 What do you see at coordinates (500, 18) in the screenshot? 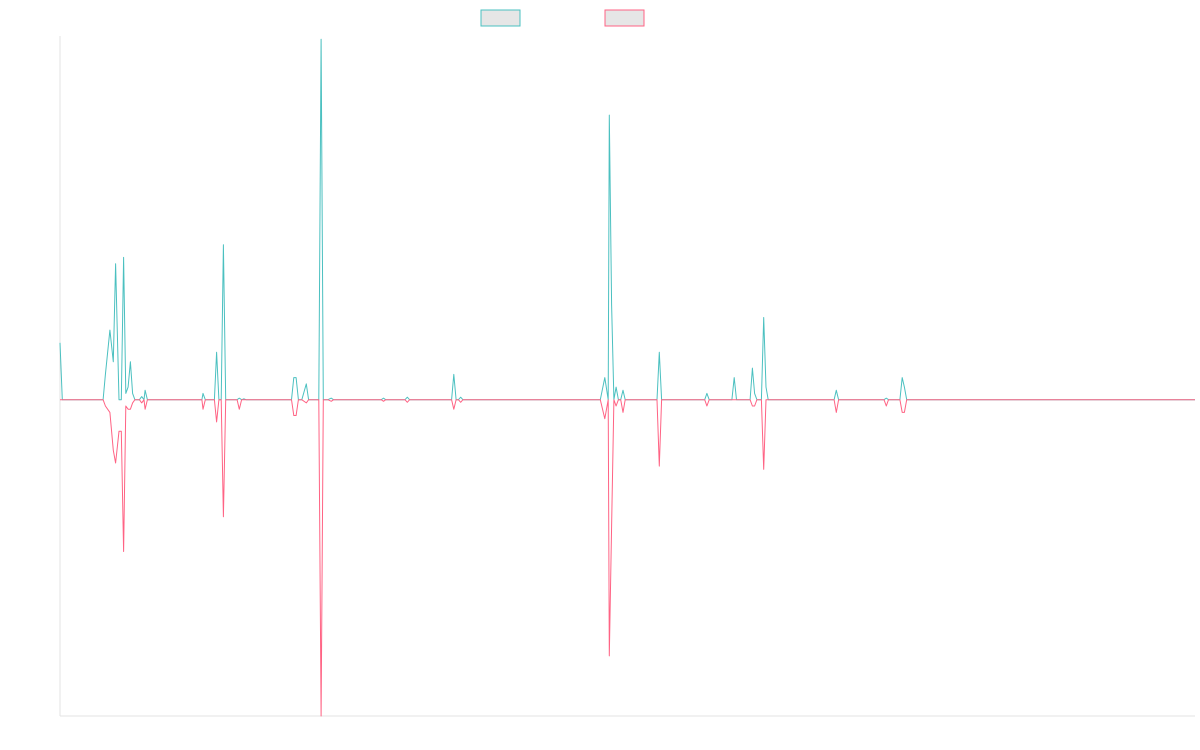
I see `legend-swatch-series-a` at bounding box center [500, 18].